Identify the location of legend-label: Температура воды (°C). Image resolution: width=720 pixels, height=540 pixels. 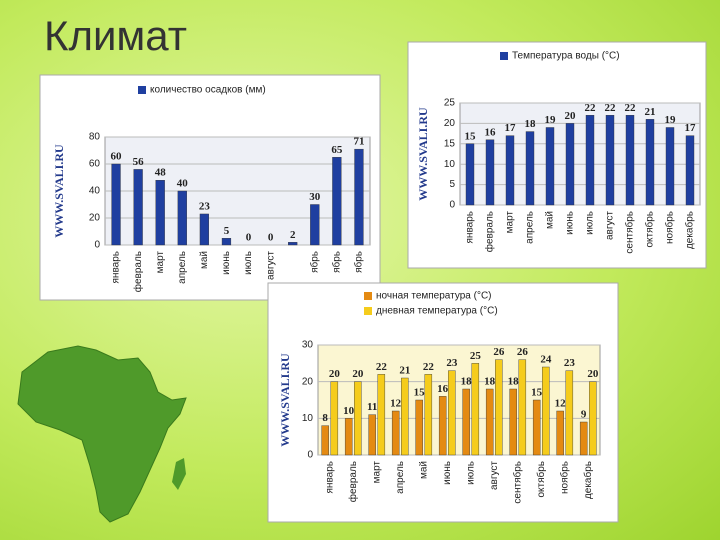
(566, 56).